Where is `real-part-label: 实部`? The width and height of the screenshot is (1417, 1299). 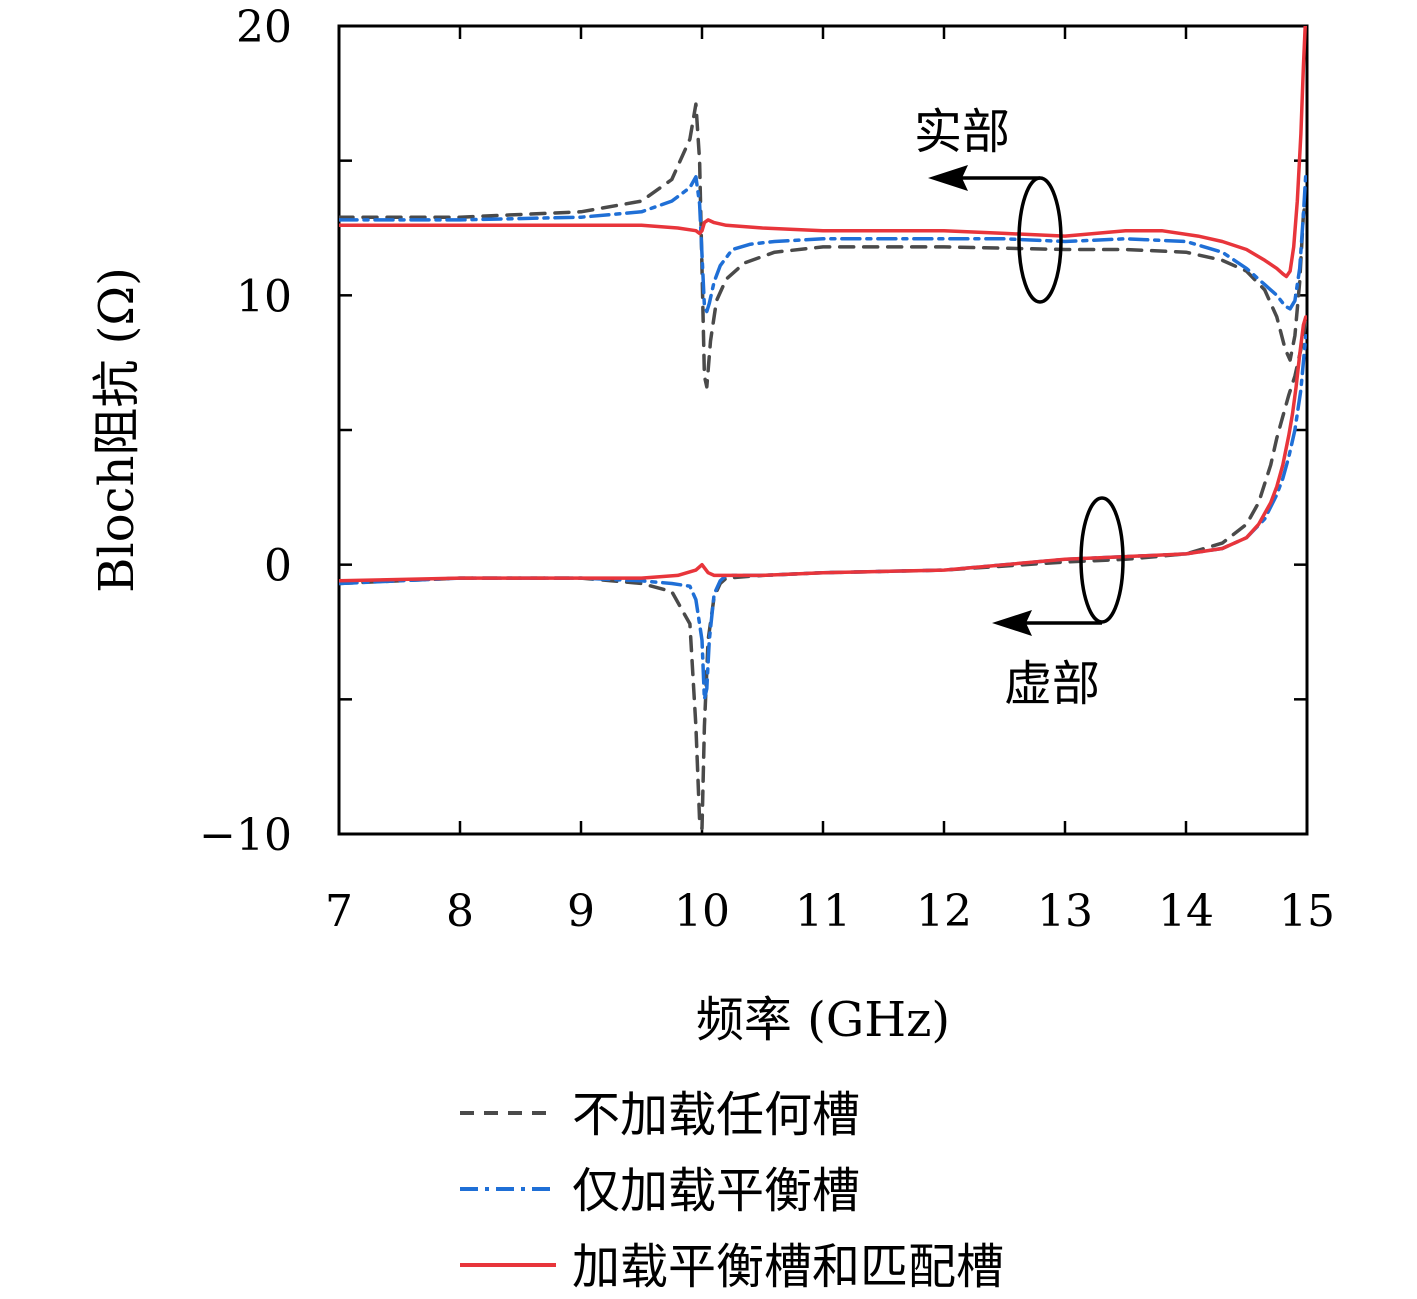
real-part-label: 实部 is located at coordinates (962, 132).